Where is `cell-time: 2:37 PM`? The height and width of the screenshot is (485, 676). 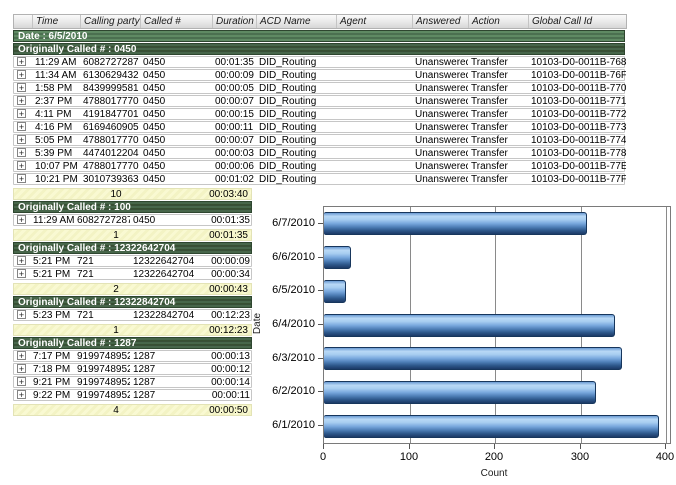 cell-time: 2:37 PM is located at coordinates (54, 101).